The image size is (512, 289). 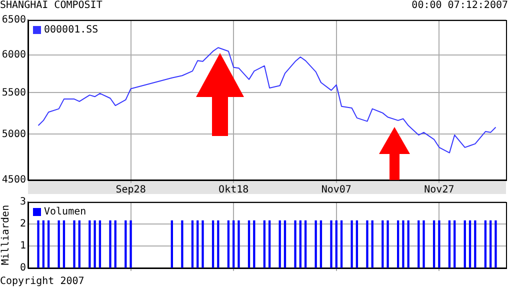 What do you see at coordinates (71, 30) in the screenshot?
I see `legend-label: 000001.SS` at bounding box center [71, 30].